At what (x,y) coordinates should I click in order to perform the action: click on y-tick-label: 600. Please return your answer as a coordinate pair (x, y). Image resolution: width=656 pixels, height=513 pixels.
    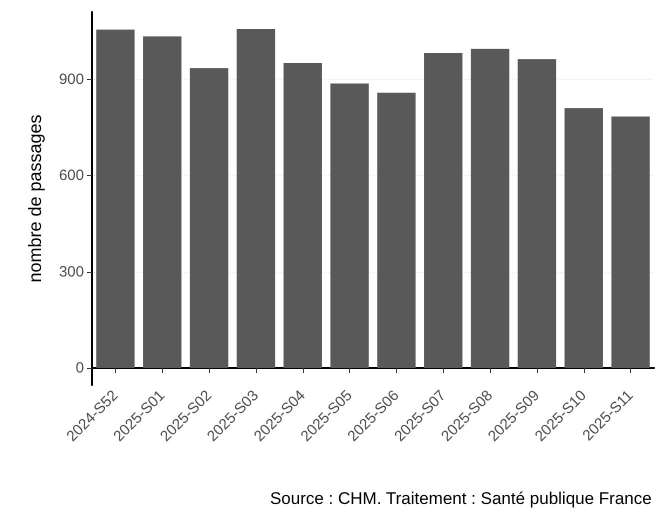
    Looking at the image, I should click on (71, 175).